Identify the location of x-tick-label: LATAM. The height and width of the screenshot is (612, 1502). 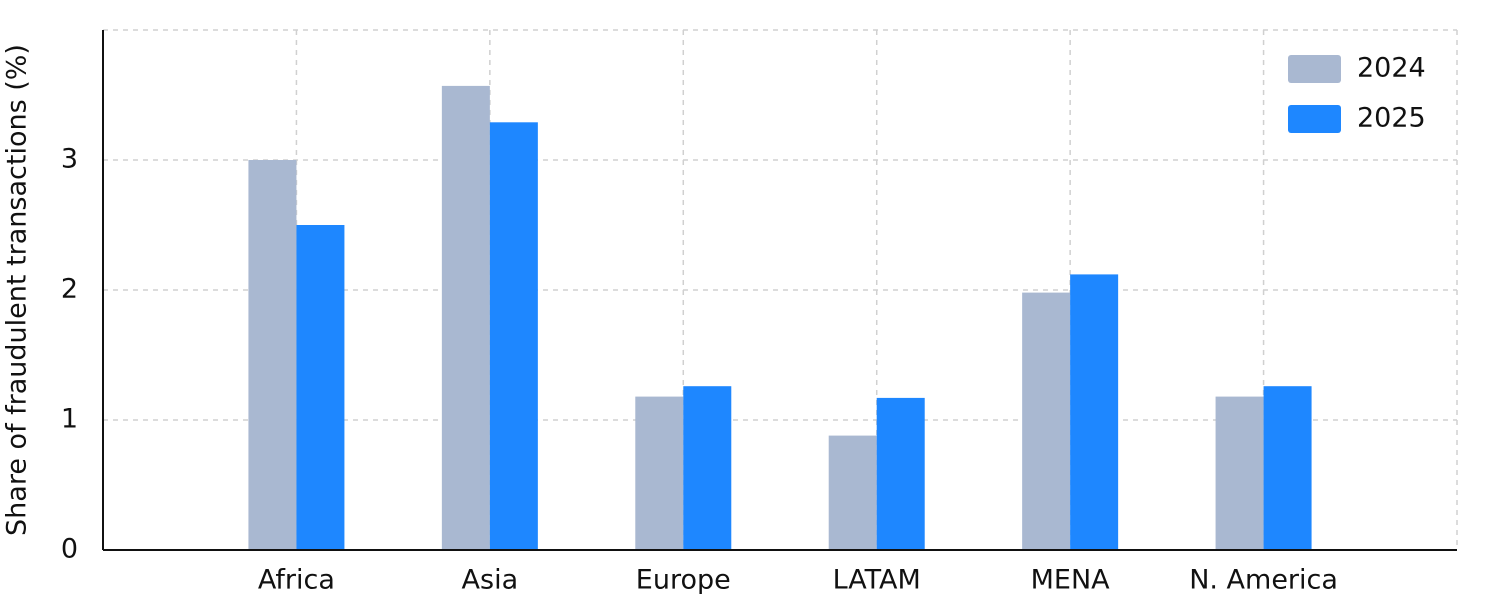
(877, 580).